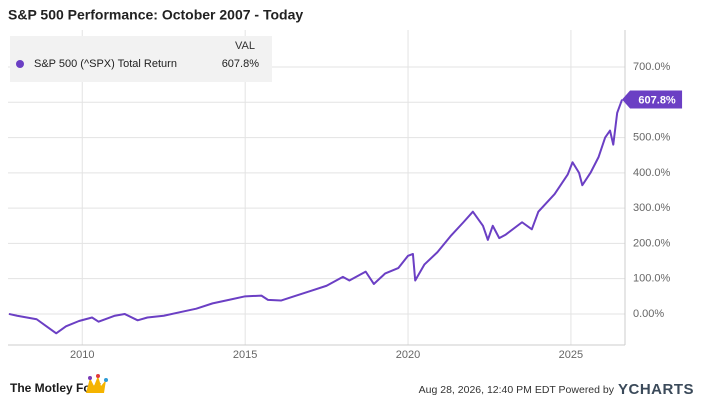 This screenshot has height=409, width=720. What do you see at coordinates (652, 173) in the screenshot?
I see `y-tick-label: 400.0%` at bounding box center [652, 173].